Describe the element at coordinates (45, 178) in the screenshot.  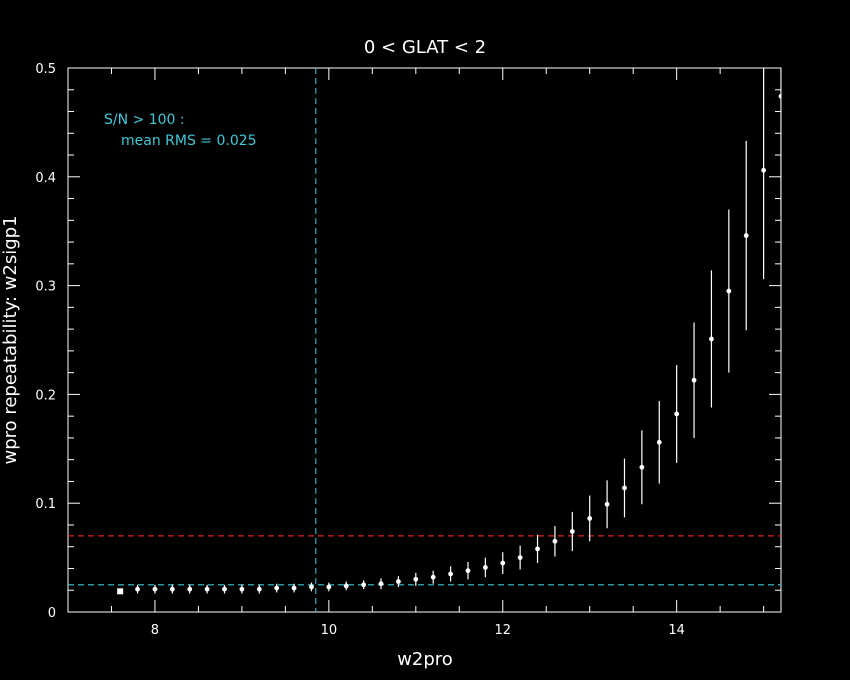
I see `y-tick-label: 0.4` at that location.